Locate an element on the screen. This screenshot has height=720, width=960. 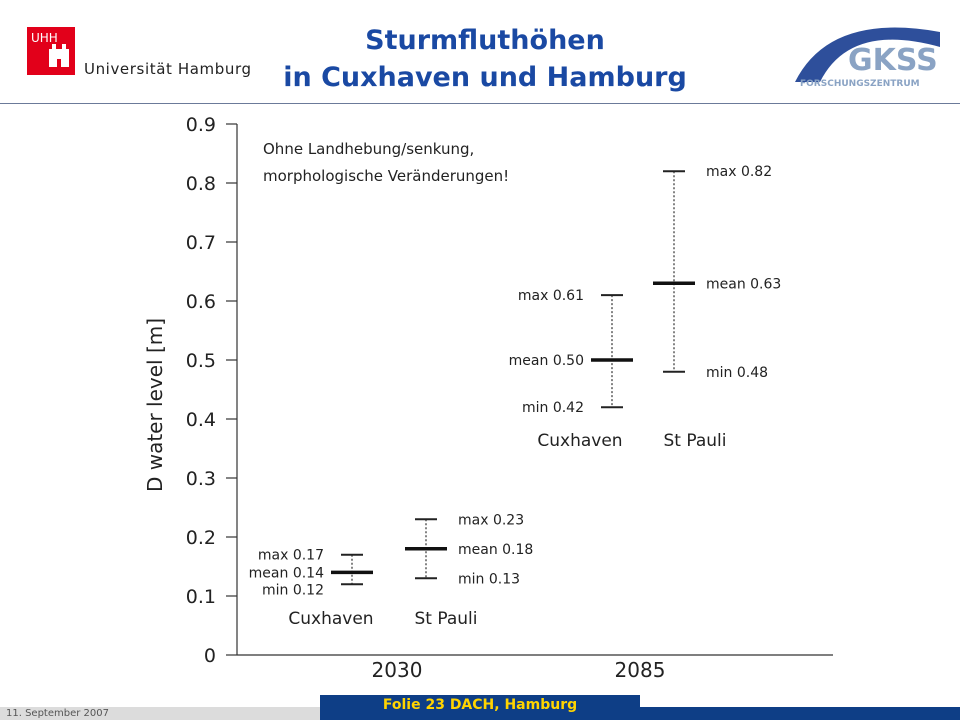
y-tick-label: 0.1 is located at coordinates (201, 597).